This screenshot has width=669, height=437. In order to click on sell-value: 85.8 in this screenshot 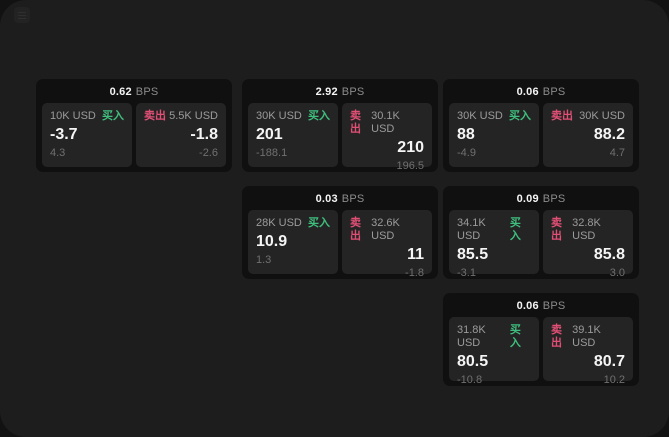, I will do `click(609, 254)`.